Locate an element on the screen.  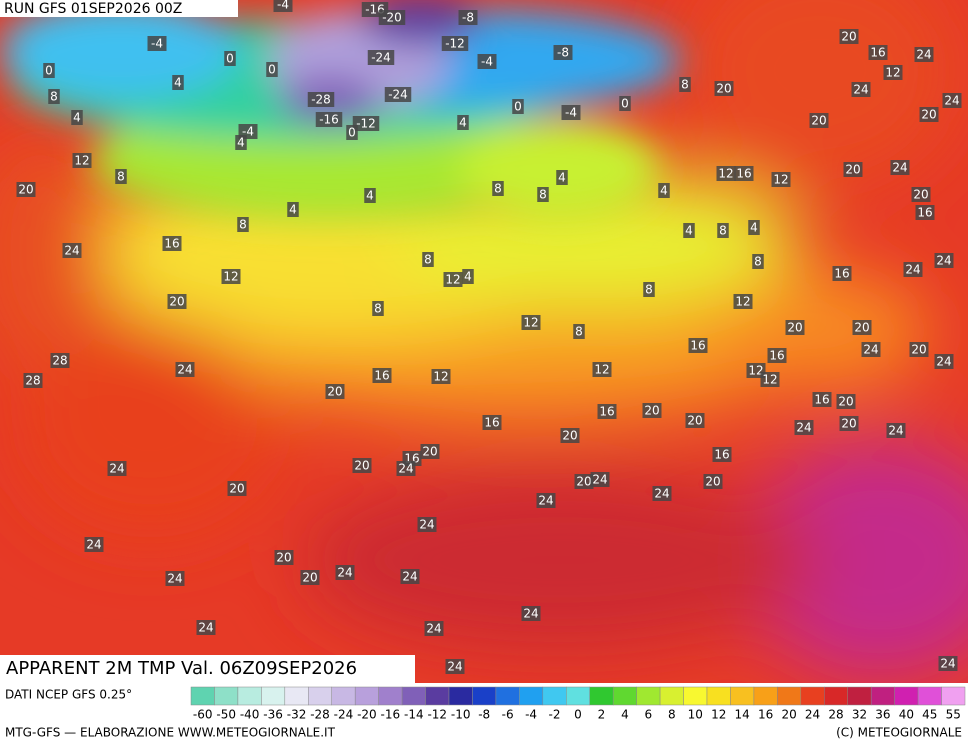
legend-label: -32 is located at coordinates (297, 715).